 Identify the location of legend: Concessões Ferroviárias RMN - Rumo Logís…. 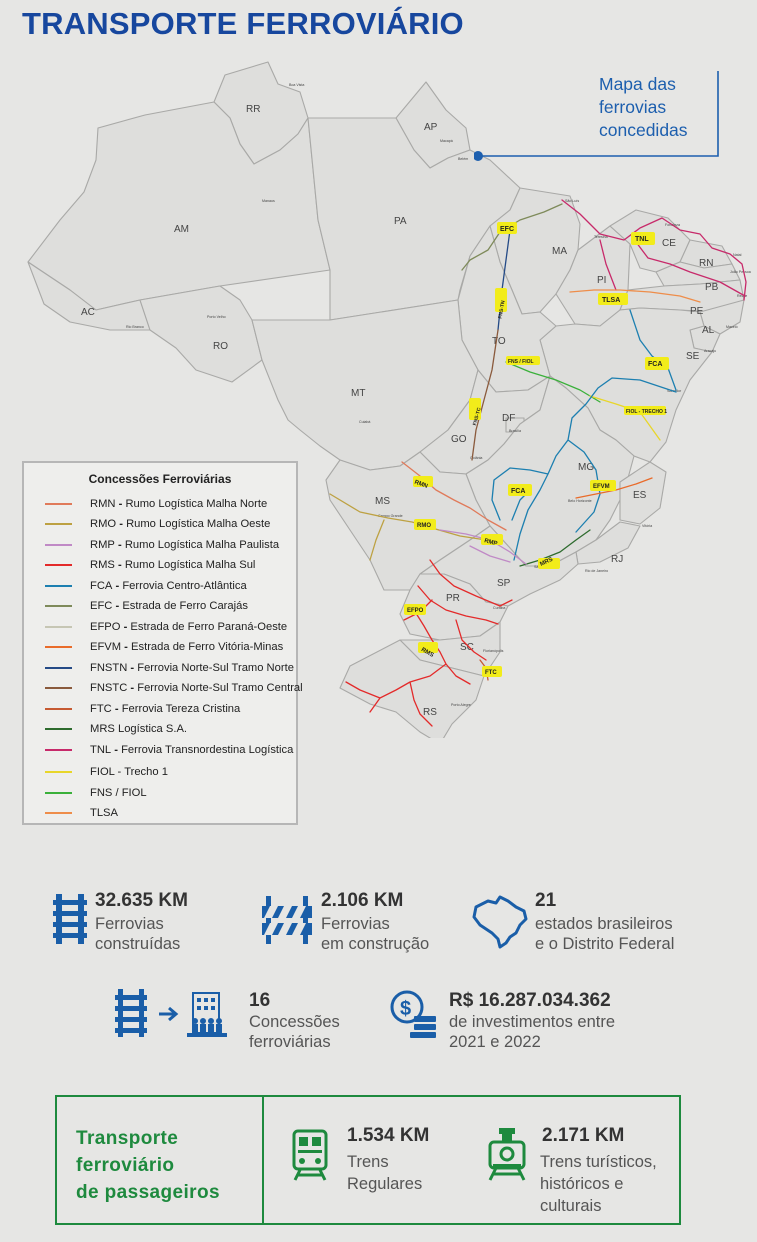
(162, 643).